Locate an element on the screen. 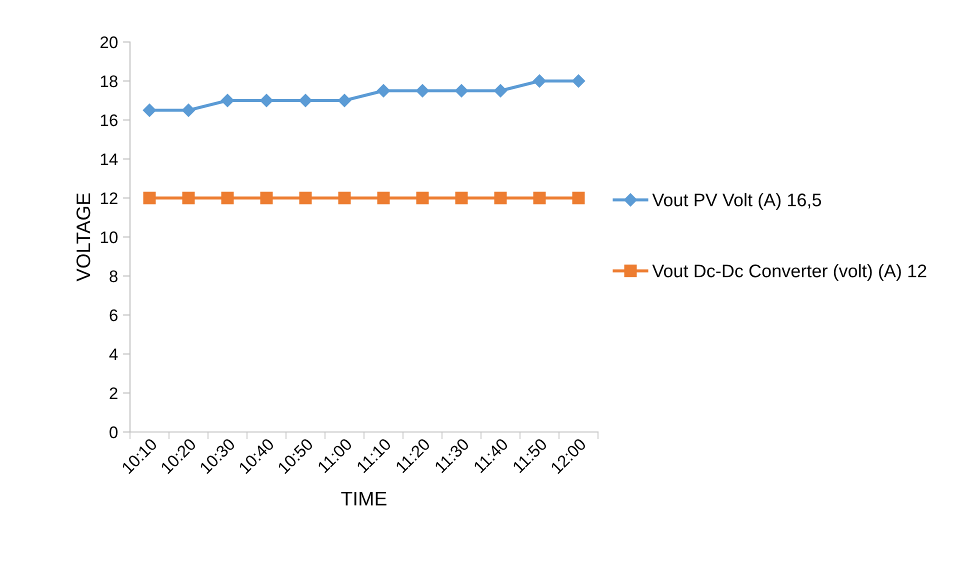 This screenshot has height=576, width=959. y-tick-label: 0 is located at coordinates (114, 432).